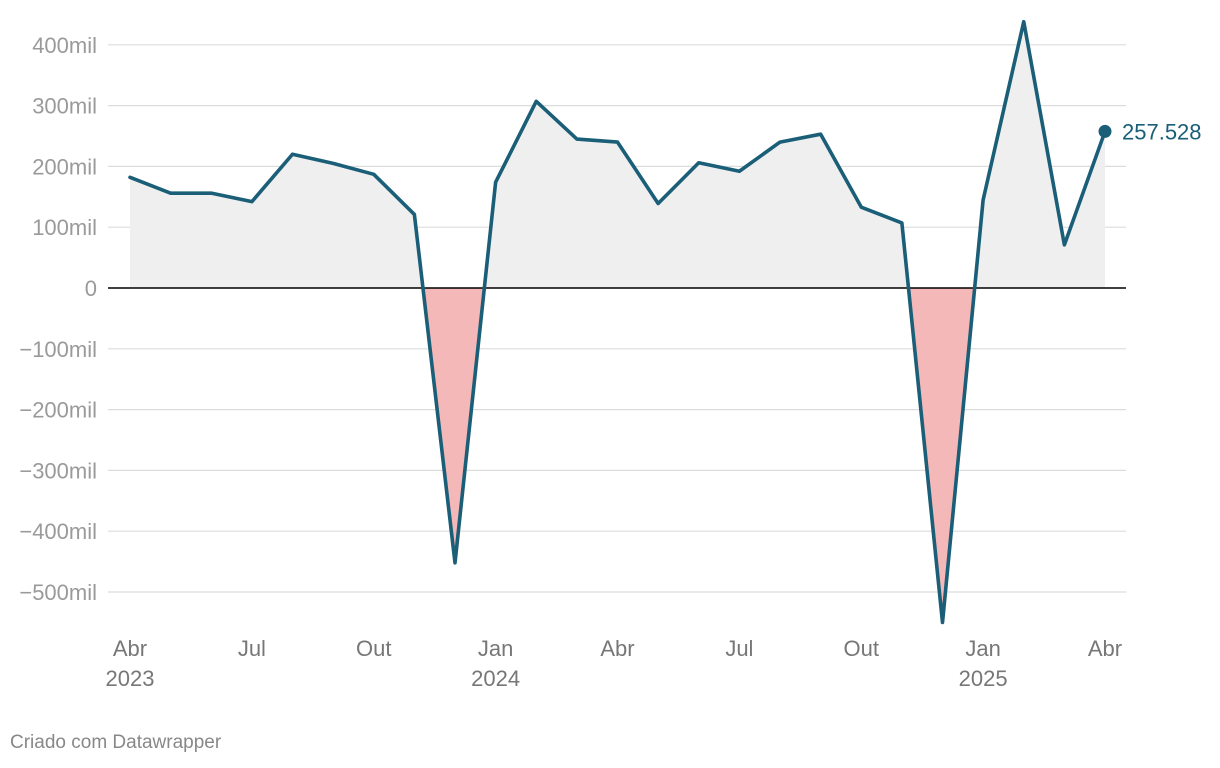  I want to click on y-tick-label: 300mil, so click(64, 106).